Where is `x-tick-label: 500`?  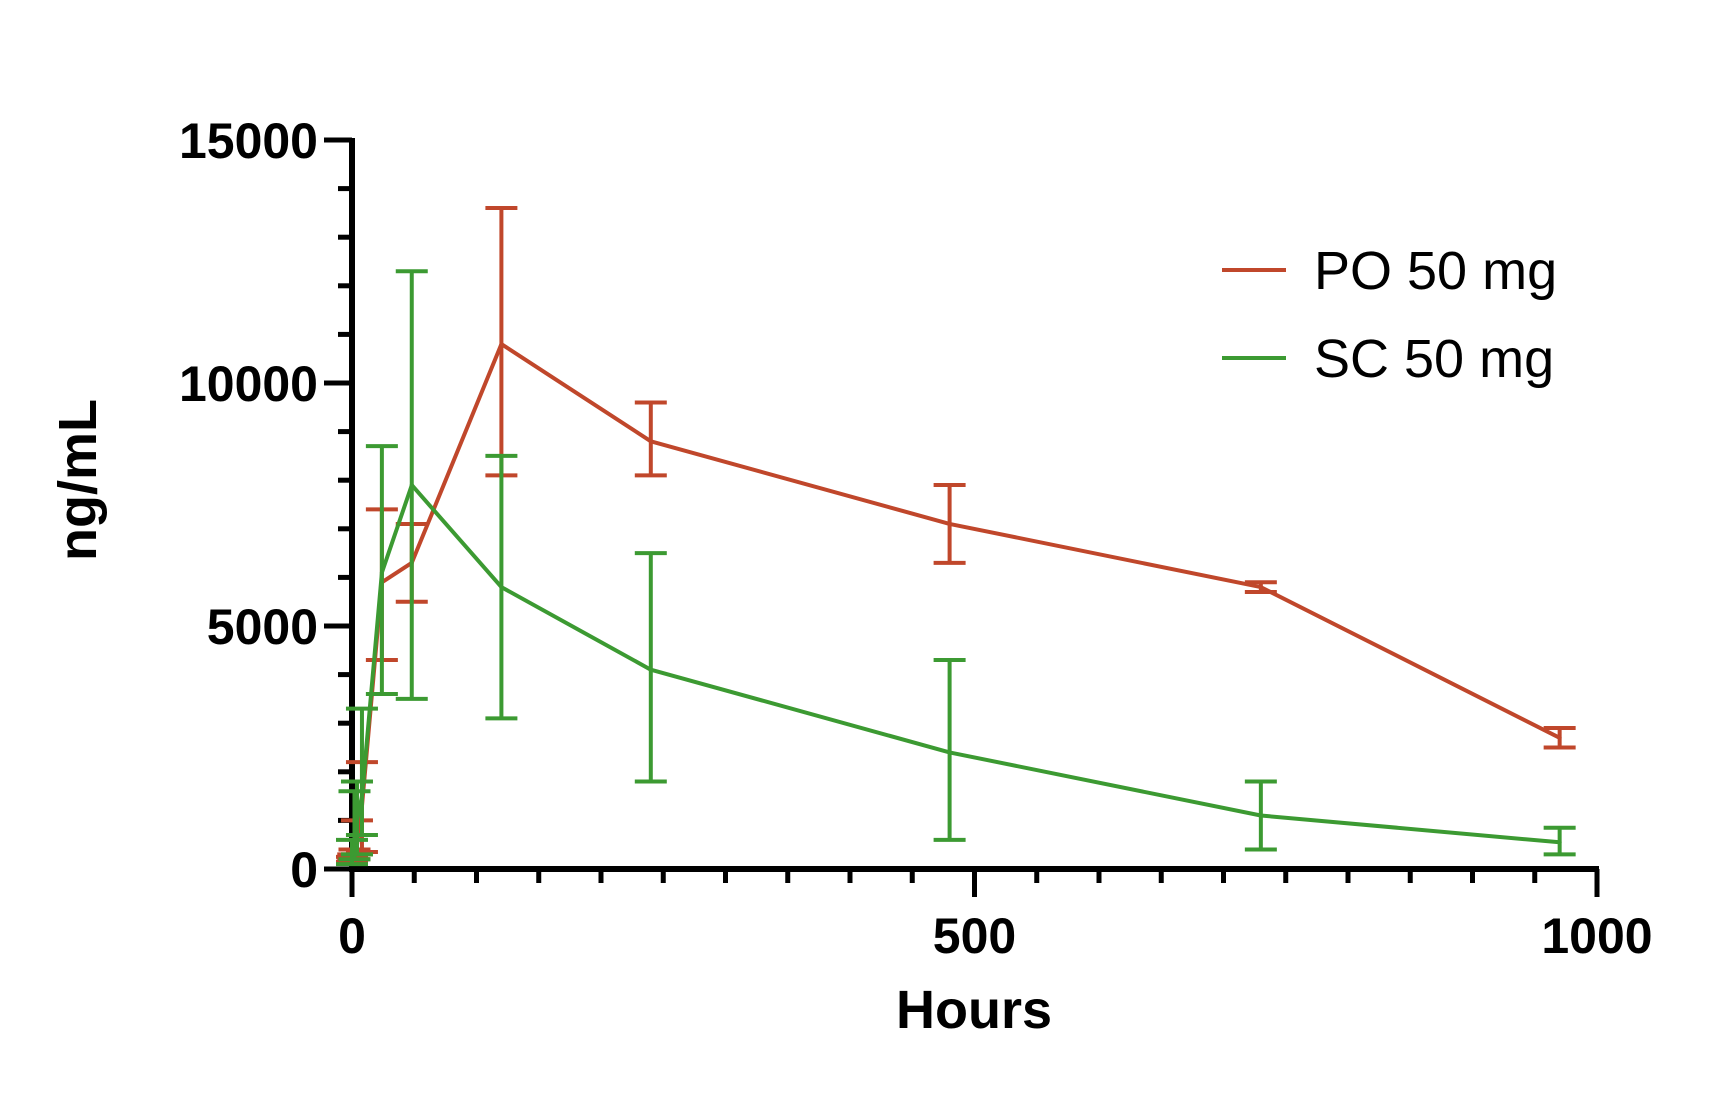
x-tick-label: 500 is located at coordinates (974, 936).